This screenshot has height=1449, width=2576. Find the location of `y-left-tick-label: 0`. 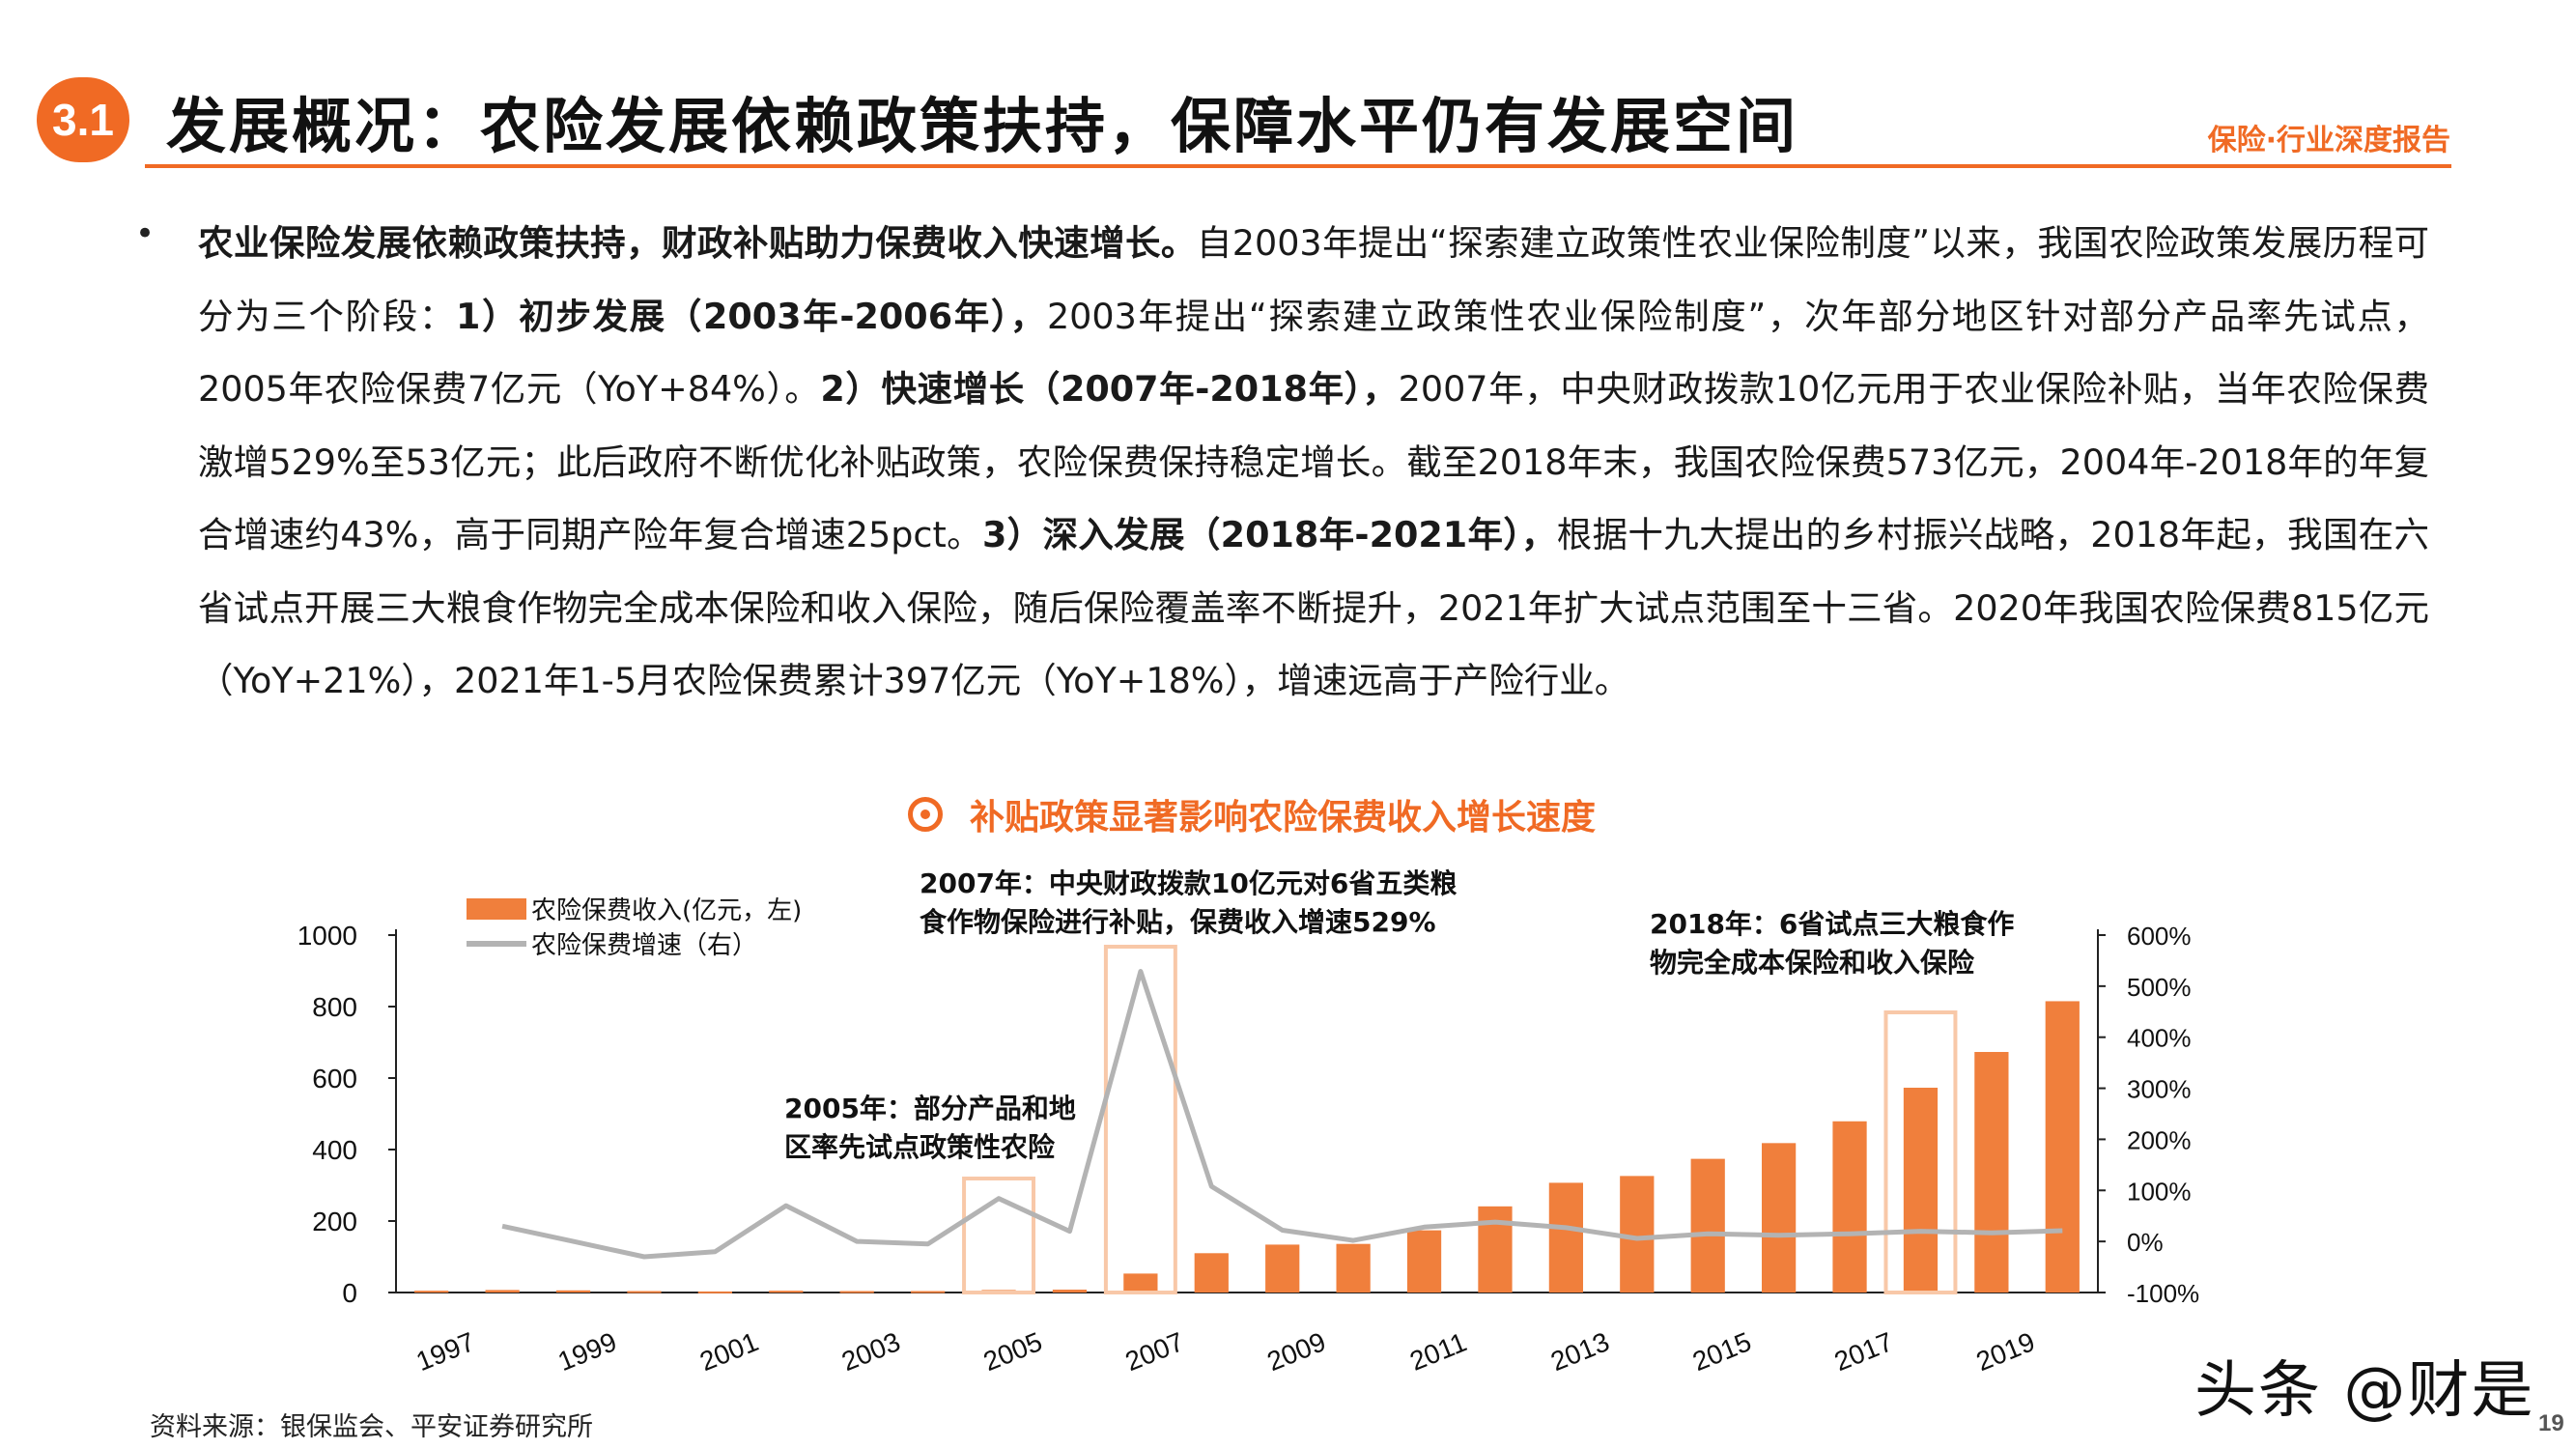

y-left-tick-label: 0 is located at coordinates (349, 1293).